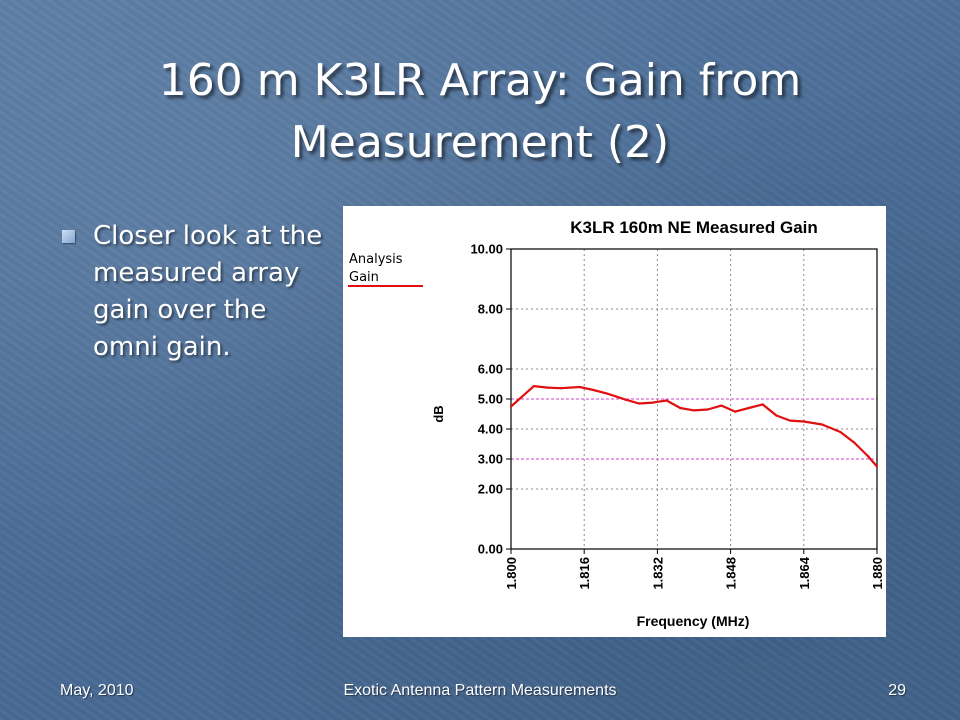  What do you see at coordinates (364, 277) in the screenshot?
I see `legend-entry-gain: Gain` at bounding box center [364, 277].